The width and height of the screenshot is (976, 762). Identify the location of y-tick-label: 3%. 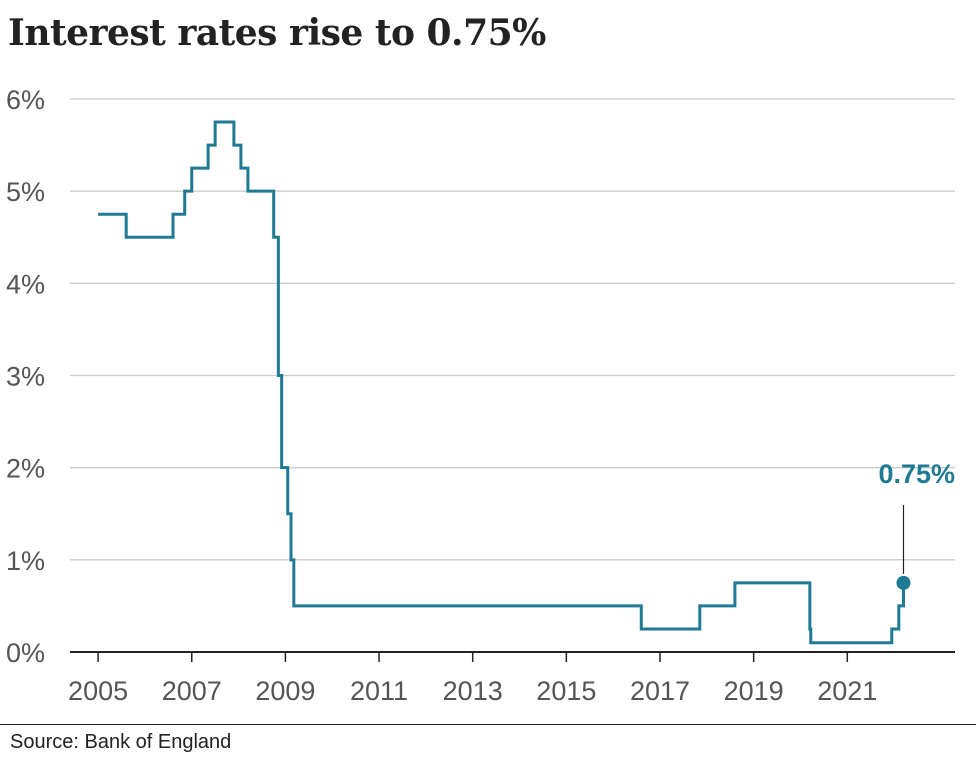
(25, 377).